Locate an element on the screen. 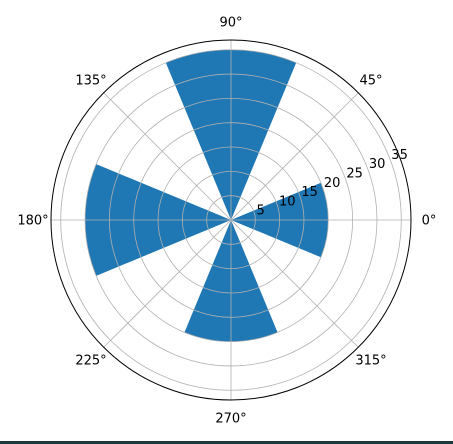  angular-tick-label-4: 180° is located at coordinates (32, 221).